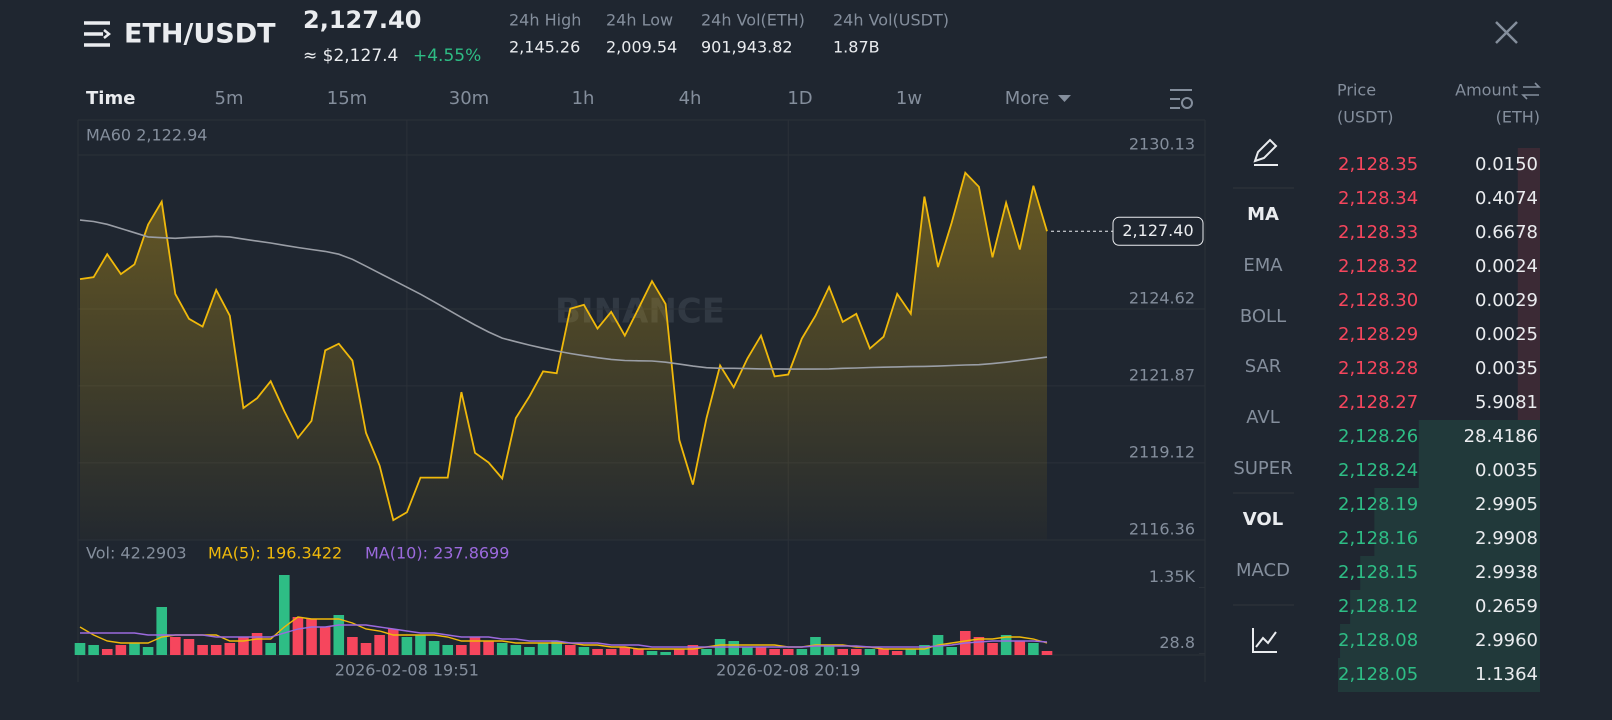  Describe the element at coordinates (1378, 300) in the screenshot. I see `ask-price: 2,128.30` at that location.